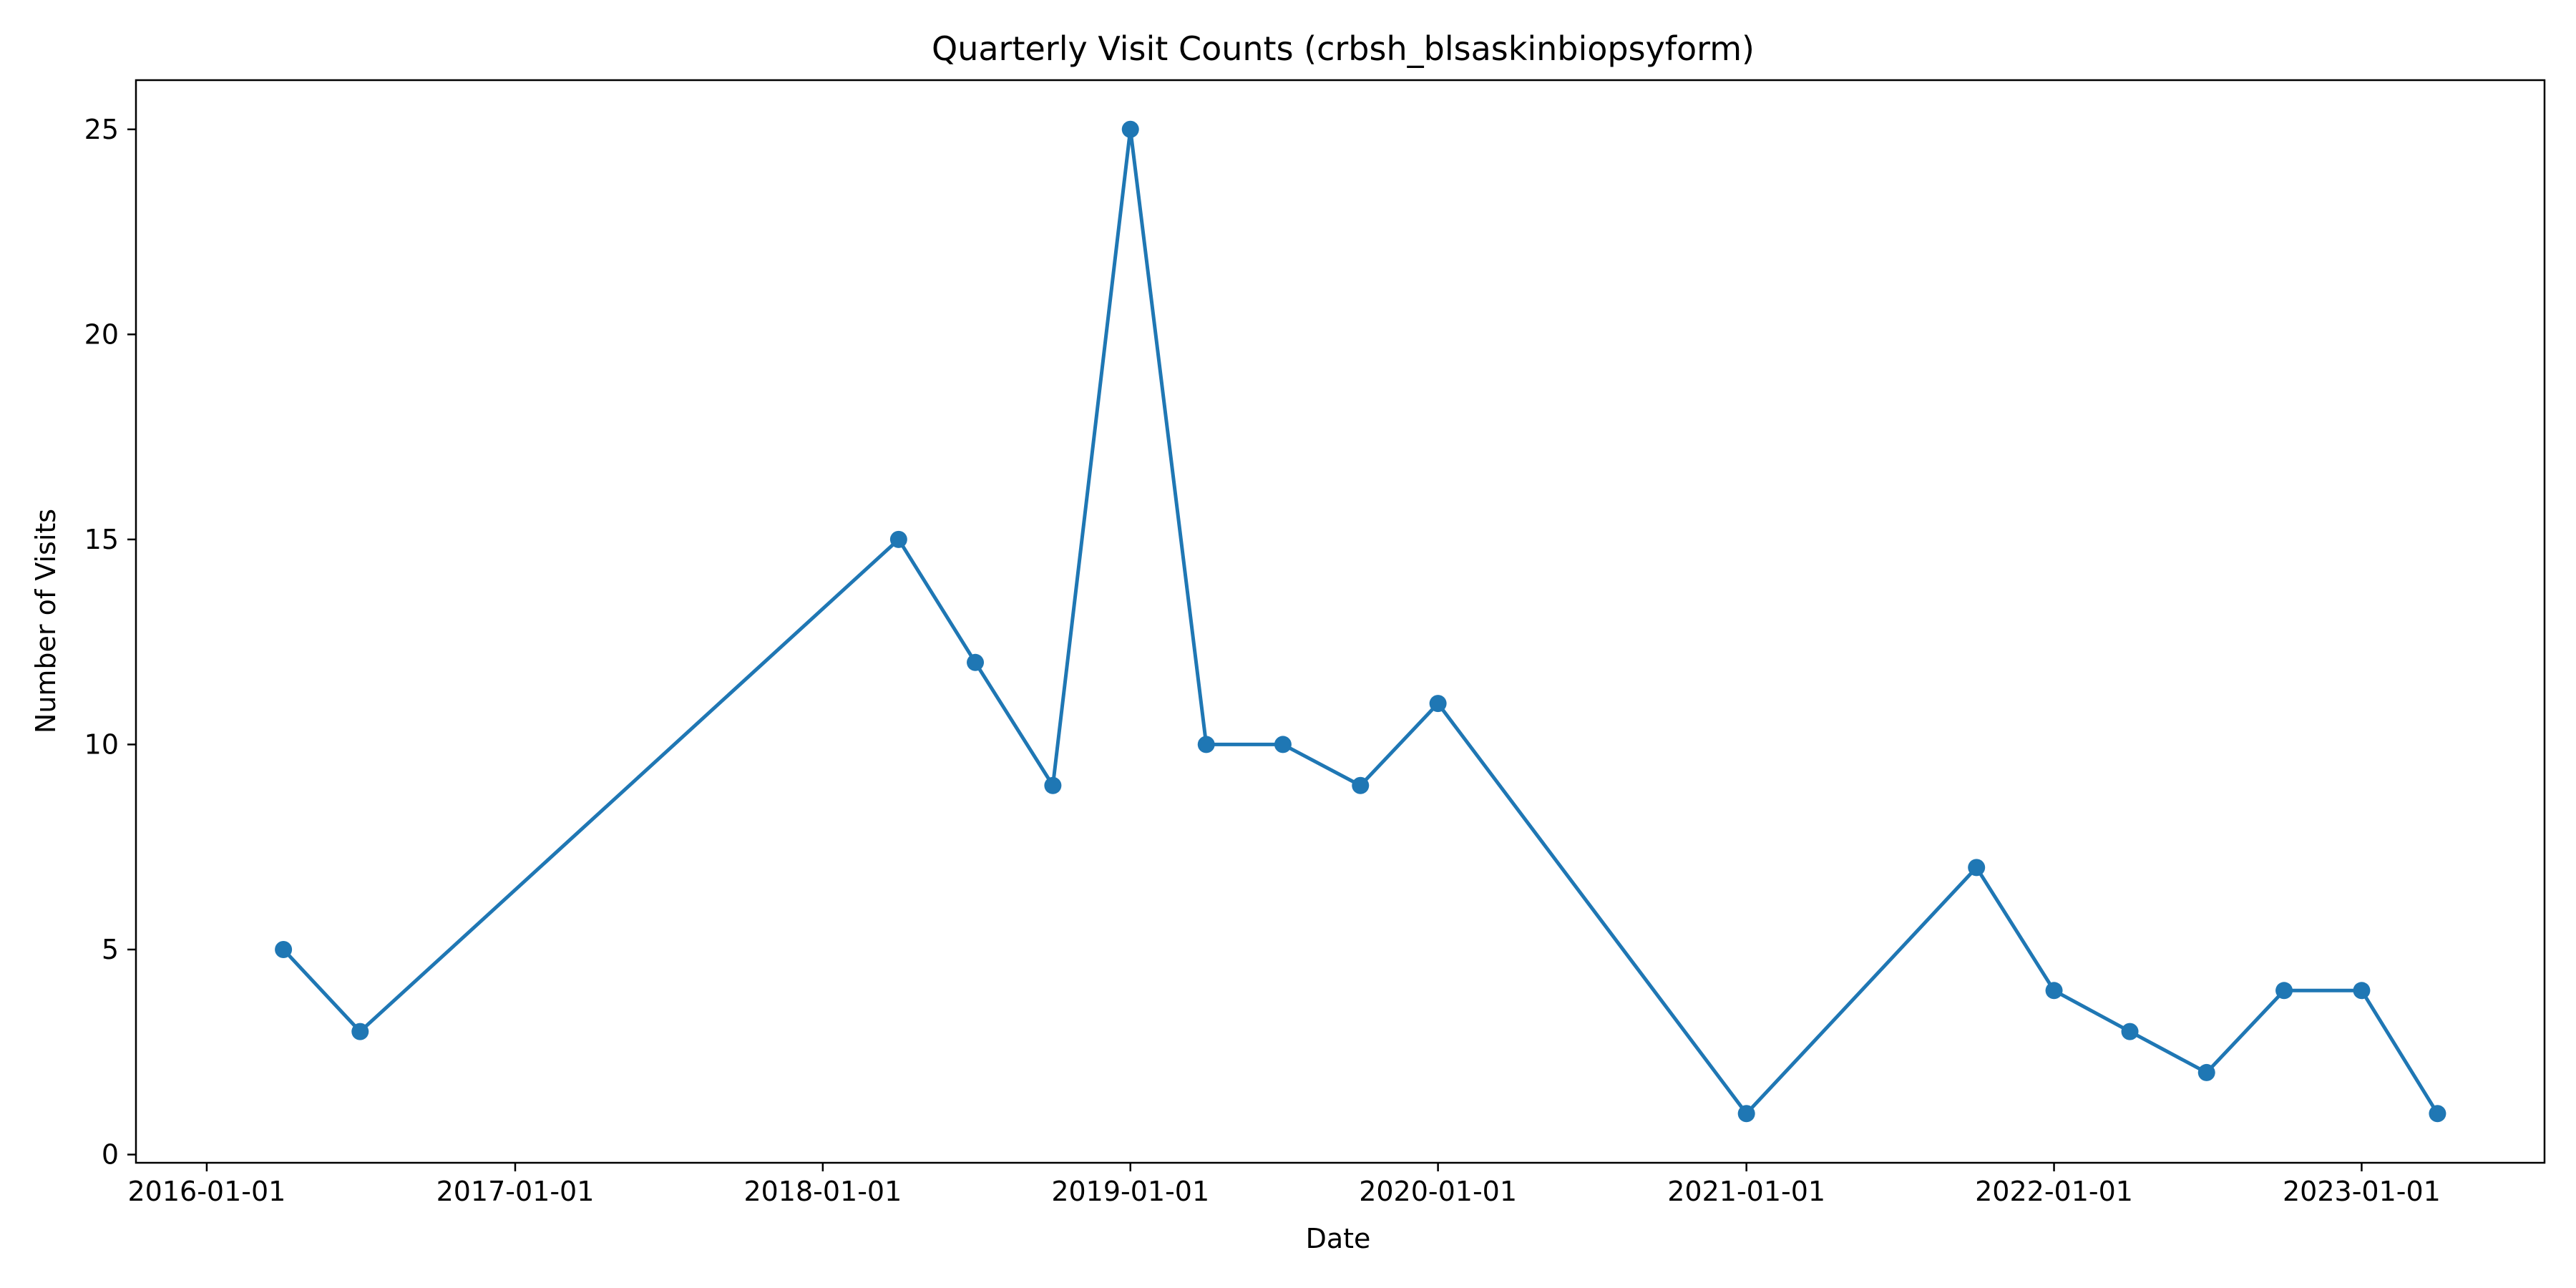 This screenshot has width=2576, height=1288. Describe the element at coordinates (101, 539) in the screenshot. I see `y-tick-label: 15` at that location.